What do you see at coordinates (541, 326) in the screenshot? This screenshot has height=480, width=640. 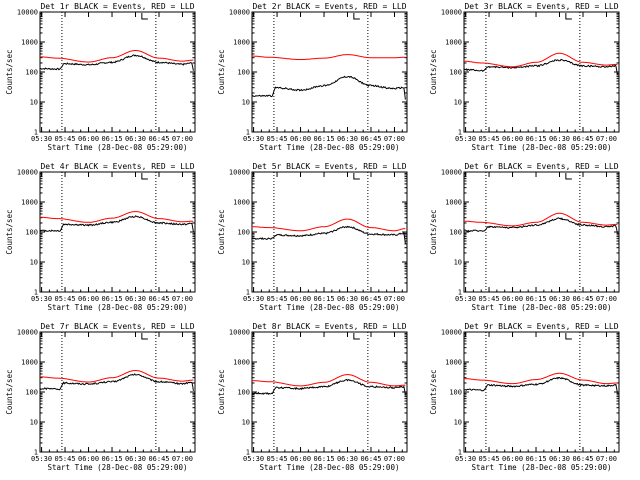 I see `plot-title: Det 9r BLACK = Events, RED = LLD` at bounding box center [541, 326].